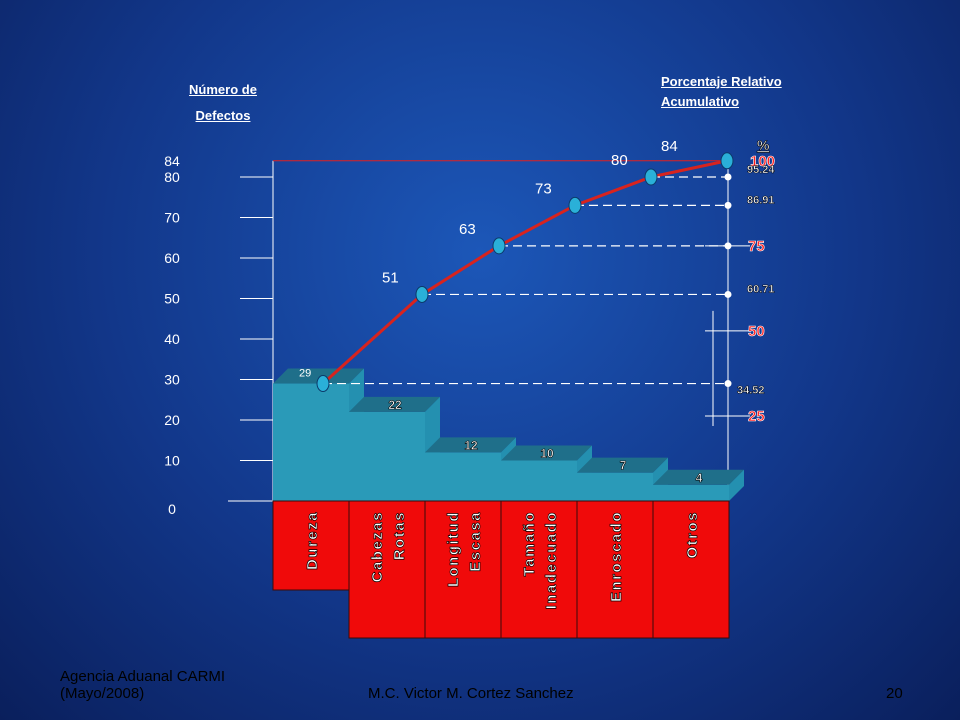 Image resolution: width=960 pixels, height=720 pixels. What do you see at coordinates (172, 420) in the screenshot?
I see `y-tick-label: 20` at bounding box center [172, 420].